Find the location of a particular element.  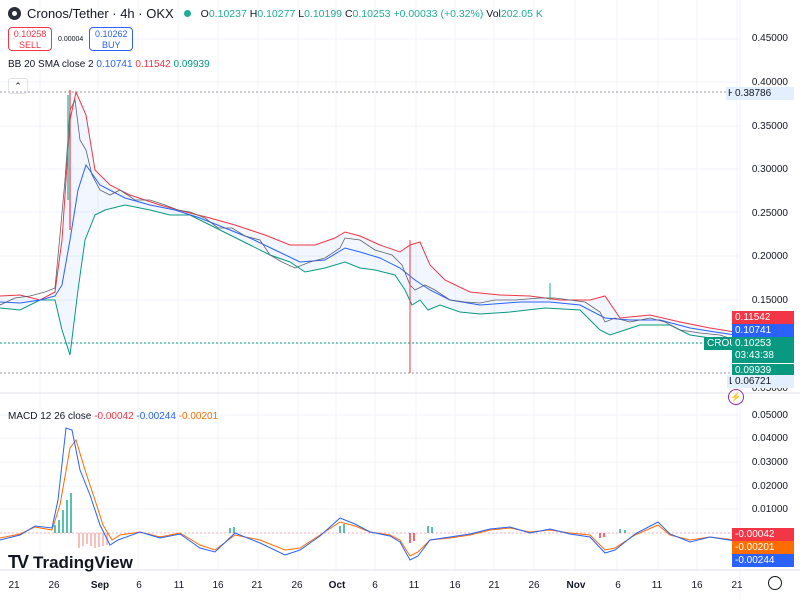

trade-buttons: 0.10258 SELL 0.00004 0.10262 BUY is located at coordinates (71, 39).